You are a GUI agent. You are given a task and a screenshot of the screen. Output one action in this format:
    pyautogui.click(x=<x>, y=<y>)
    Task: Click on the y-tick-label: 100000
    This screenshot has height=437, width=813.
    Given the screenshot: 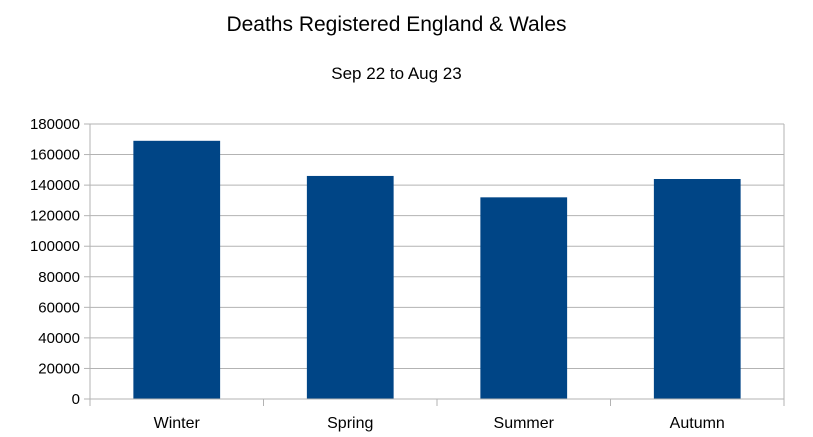 What is the action you would take?
    pyautogui.click(x=55, y=246)
    